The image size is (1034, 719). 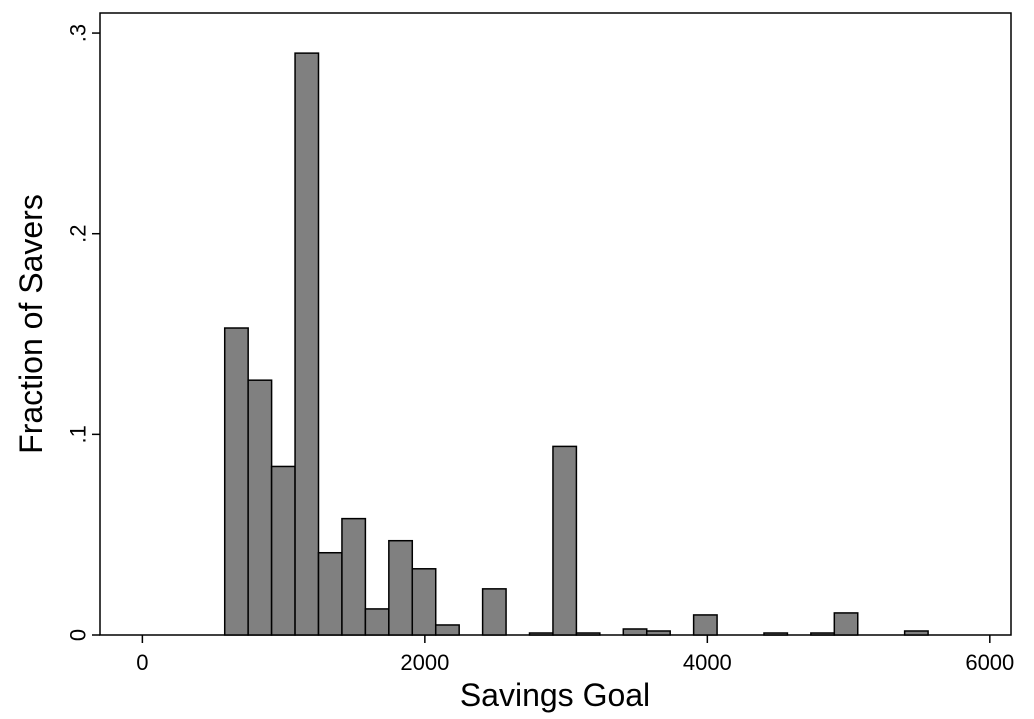 What do you see at coordinates (424, 662) in the screenshot?
I see `x-tick-label-1: 2000` at bounding box center [424, 662].